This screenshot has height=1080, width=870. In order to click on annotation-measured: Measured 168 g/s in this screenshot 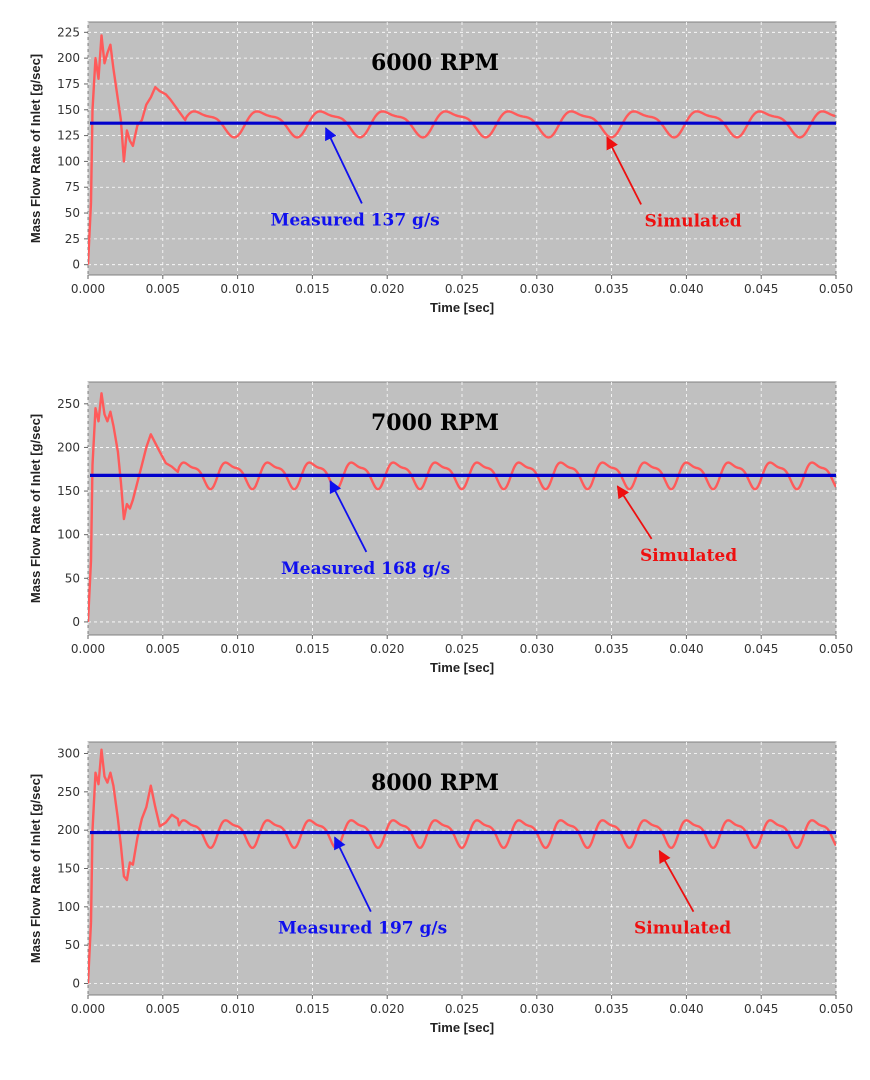, I will do `click(365, 569)`.